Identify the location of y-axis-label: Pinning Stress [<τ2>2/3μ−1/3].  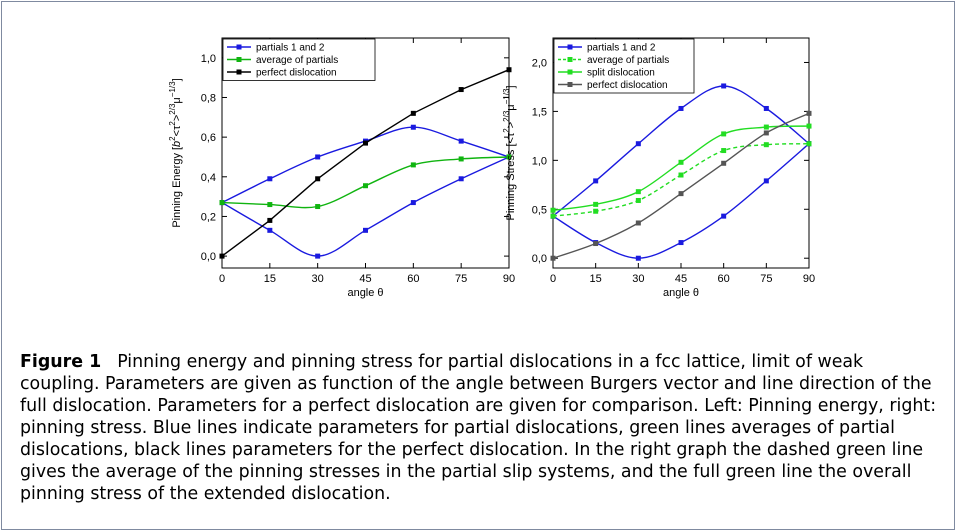
(509, 152).